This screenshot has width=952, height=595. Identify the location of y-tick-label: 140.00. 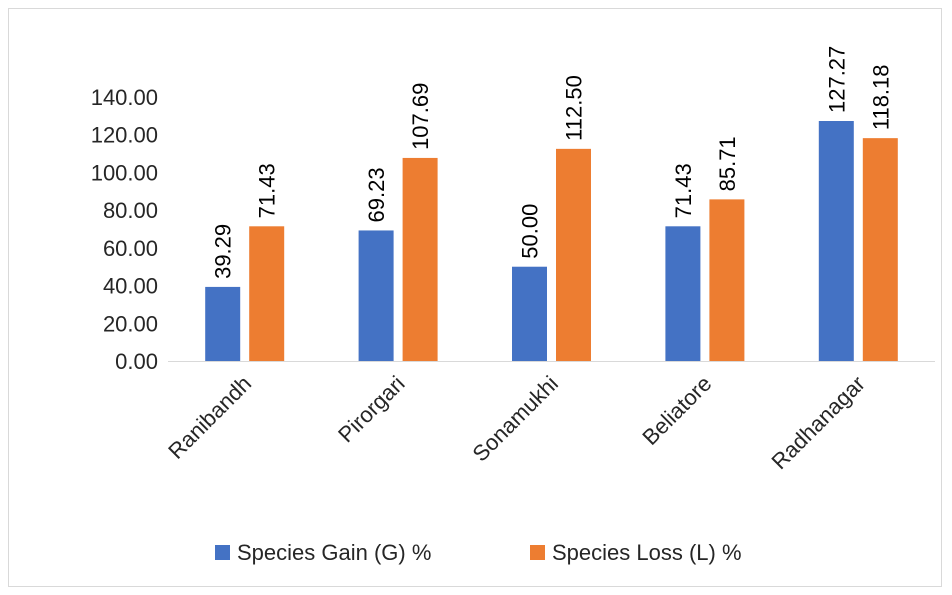
(124, 97).